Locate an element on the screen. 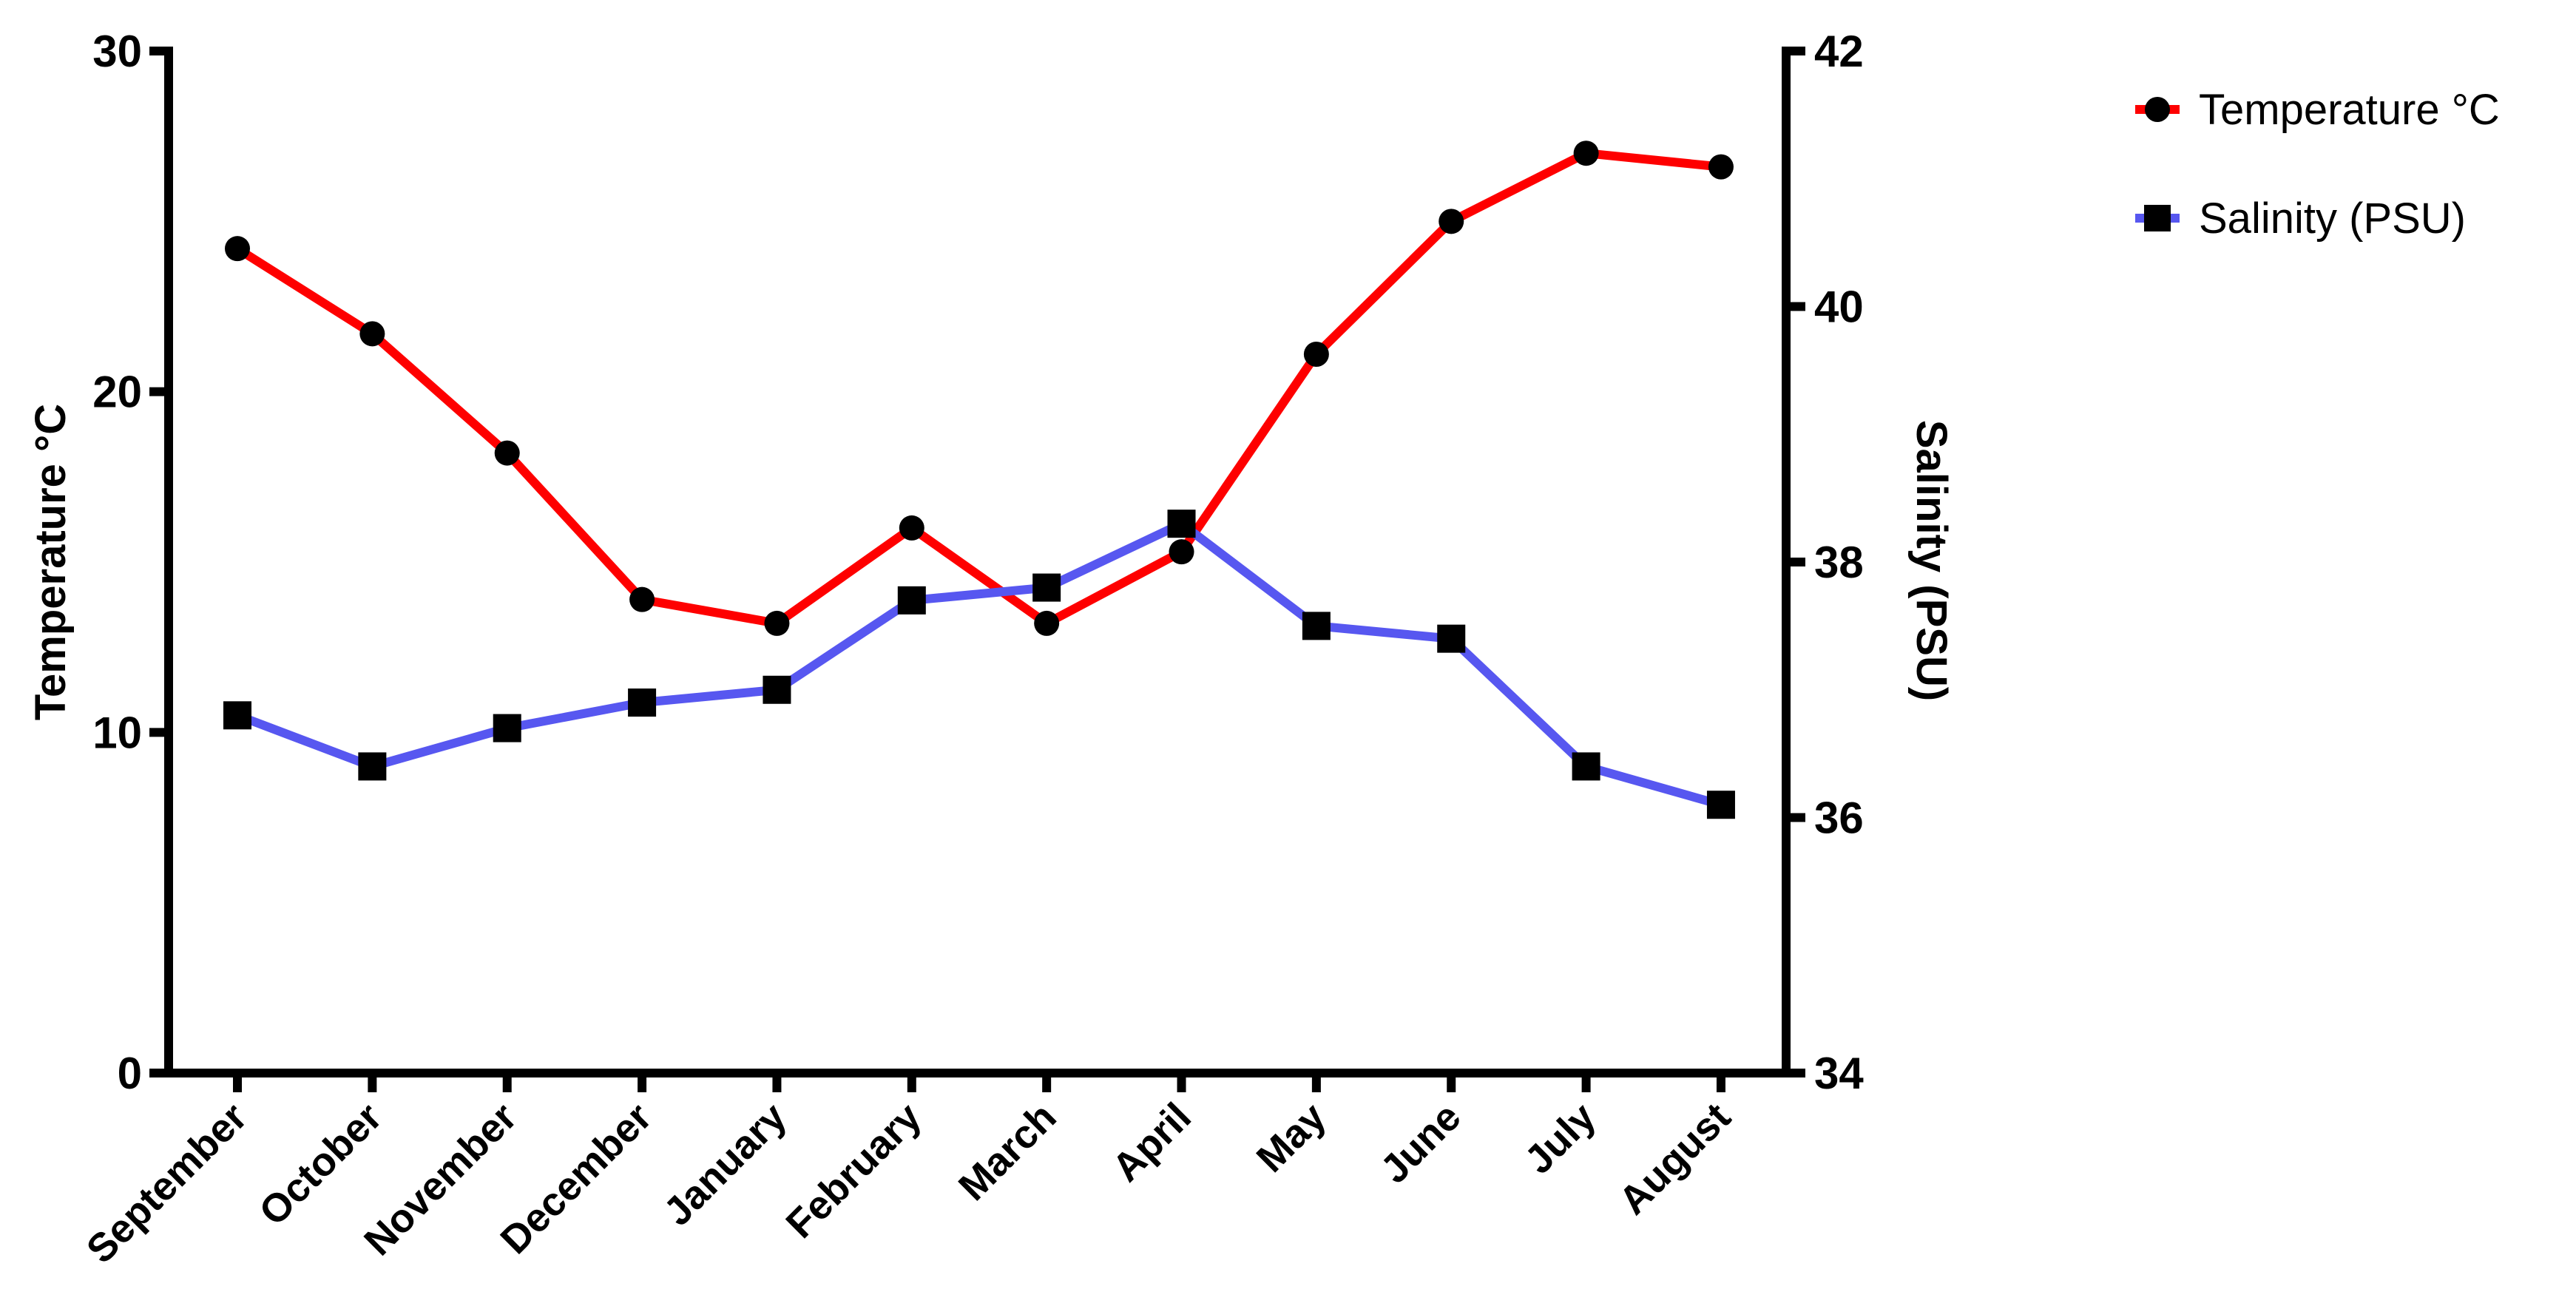 The width and height of the screenshot is (2576, 1306). legend-salinity-label: Salinity (PSU) is located at coordinates (2332, 218).